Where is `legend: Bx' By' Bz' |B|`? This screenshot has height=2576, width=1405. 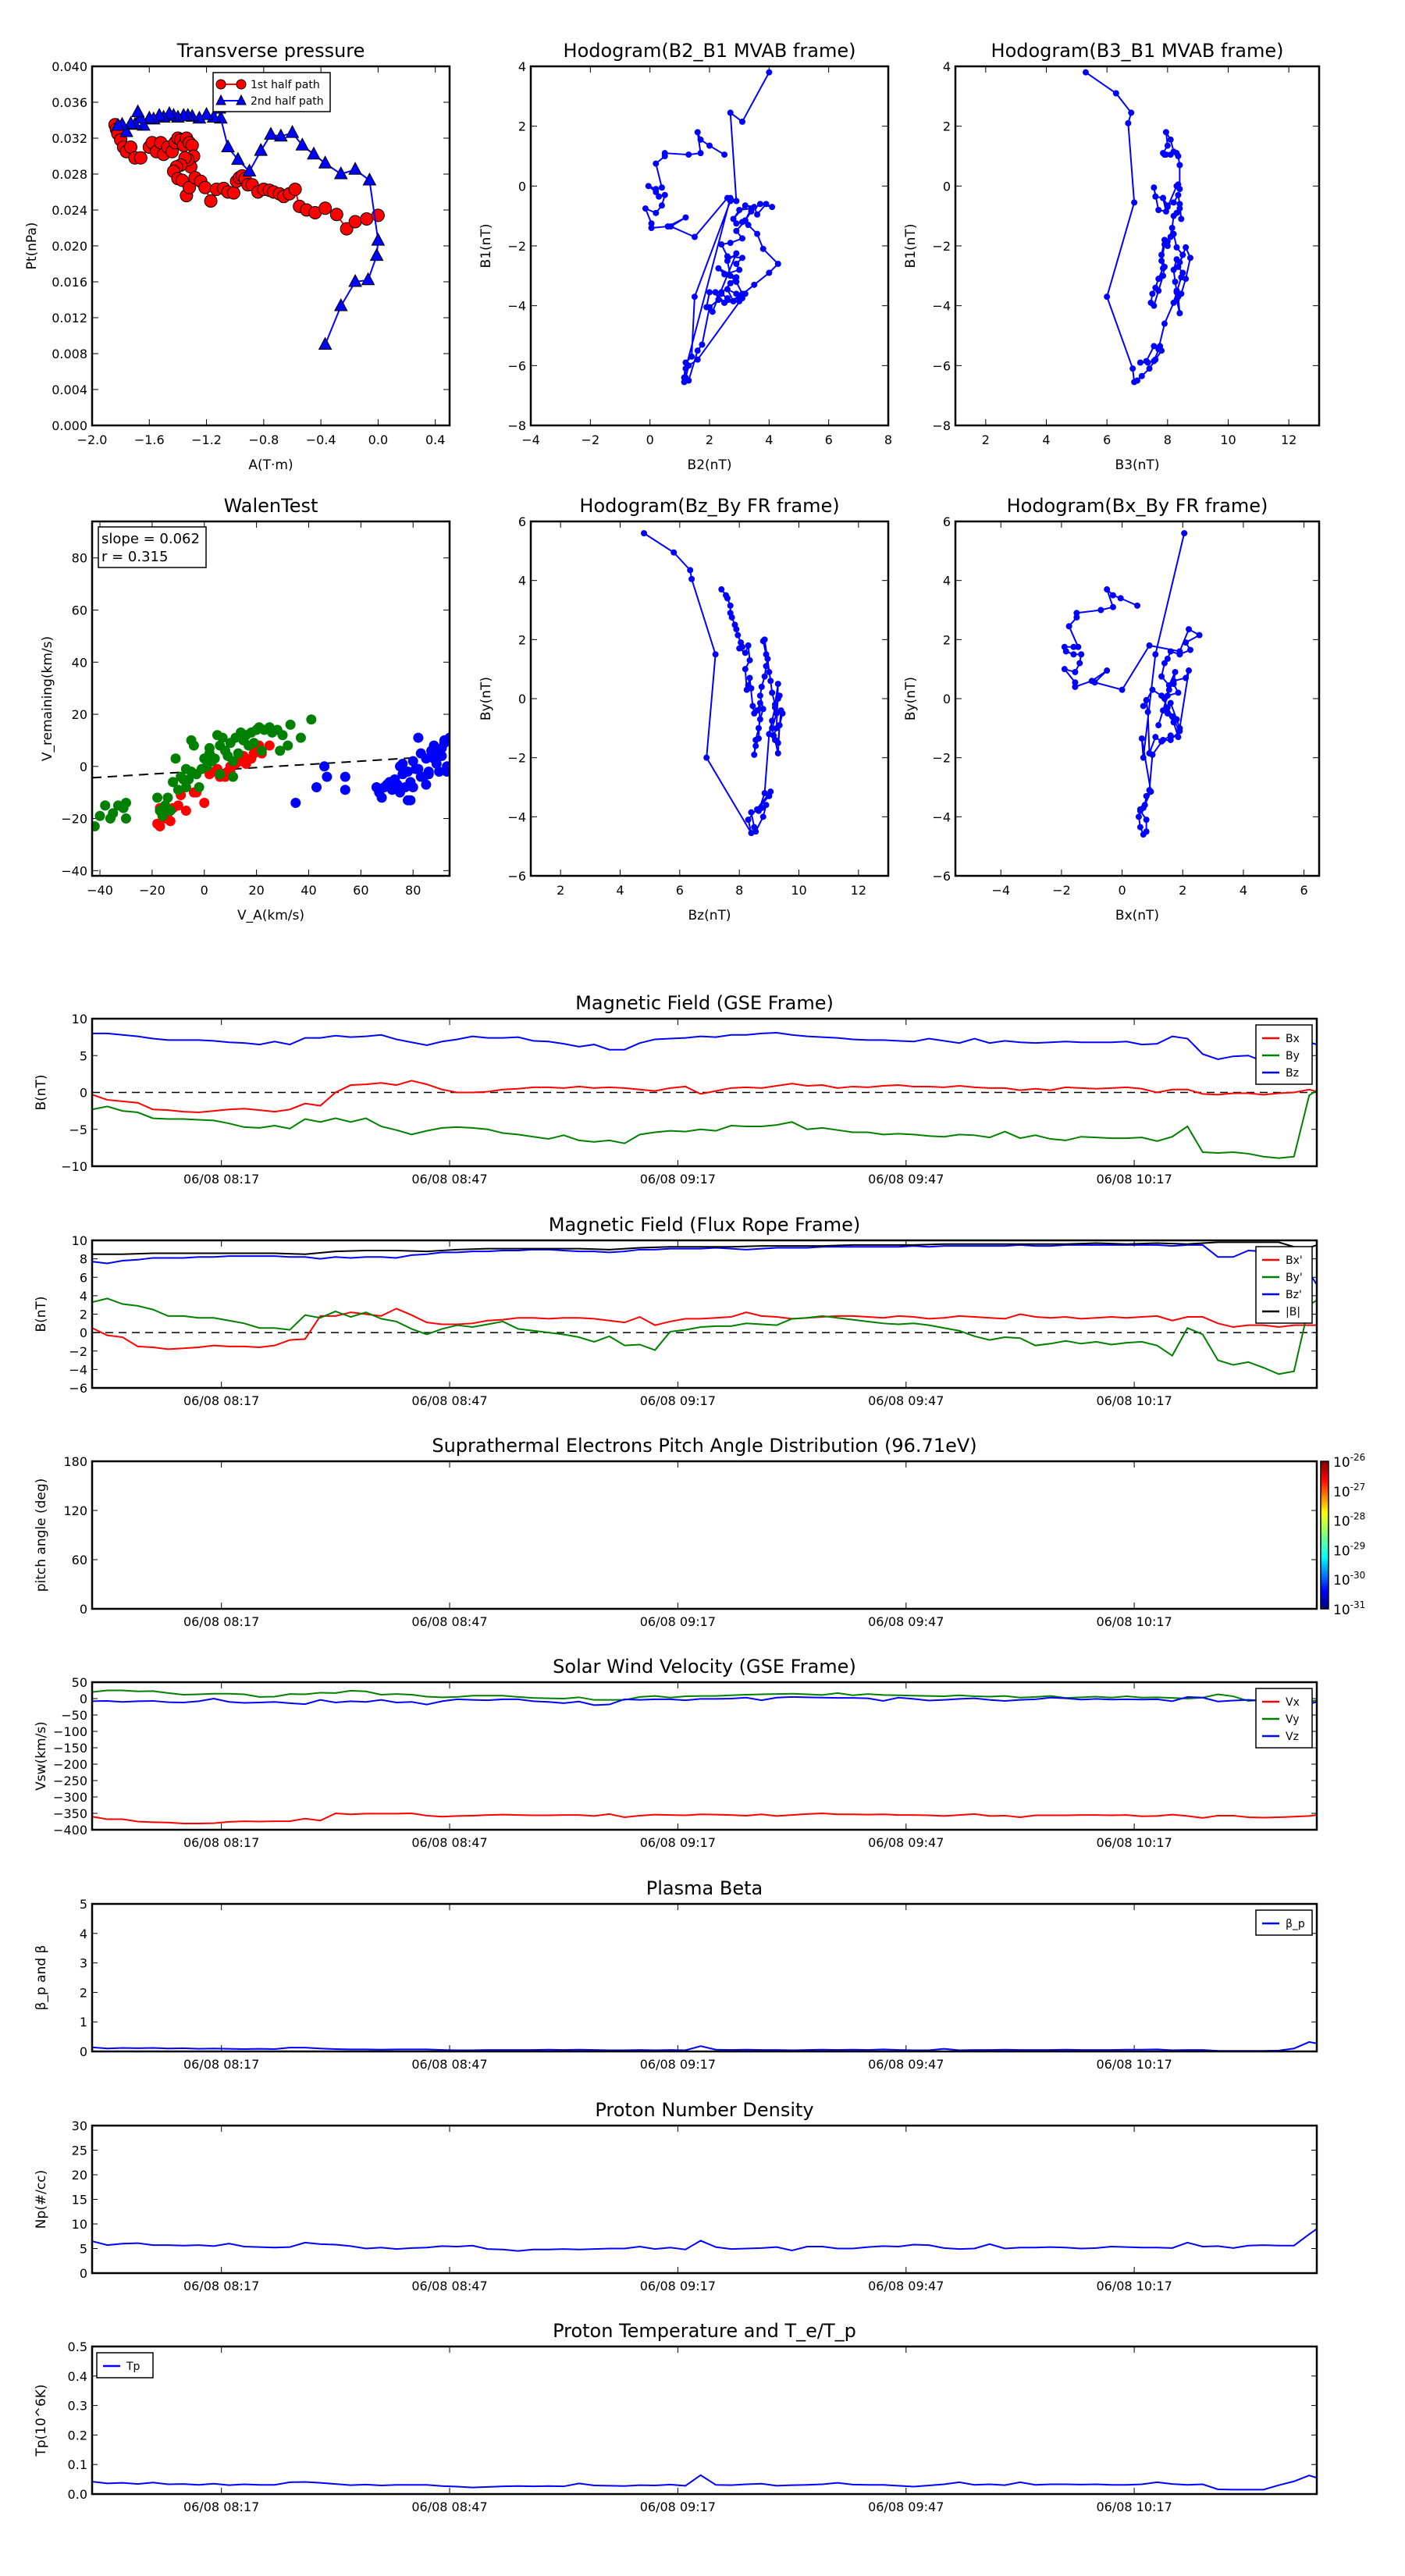 legend: Bx' By' Bz' |B| is located at coordinates (1284, 1285).